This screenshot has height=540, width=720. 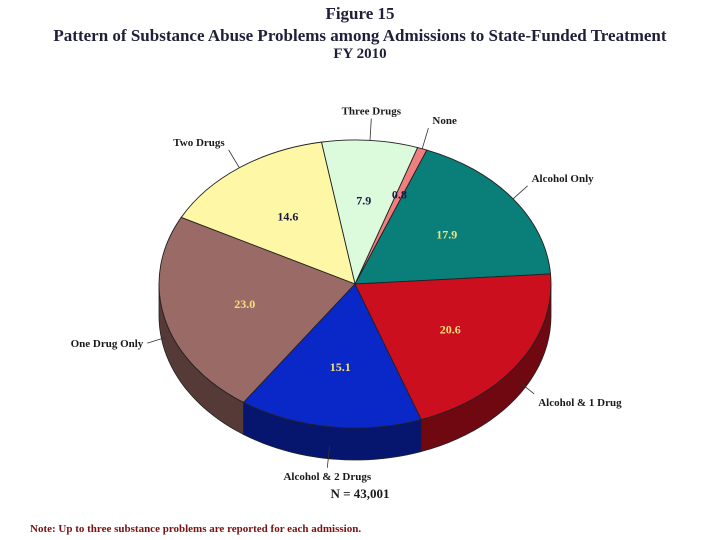 I want to click on value-label-alcohol-only: 17.9, so click(x=446, y=235).